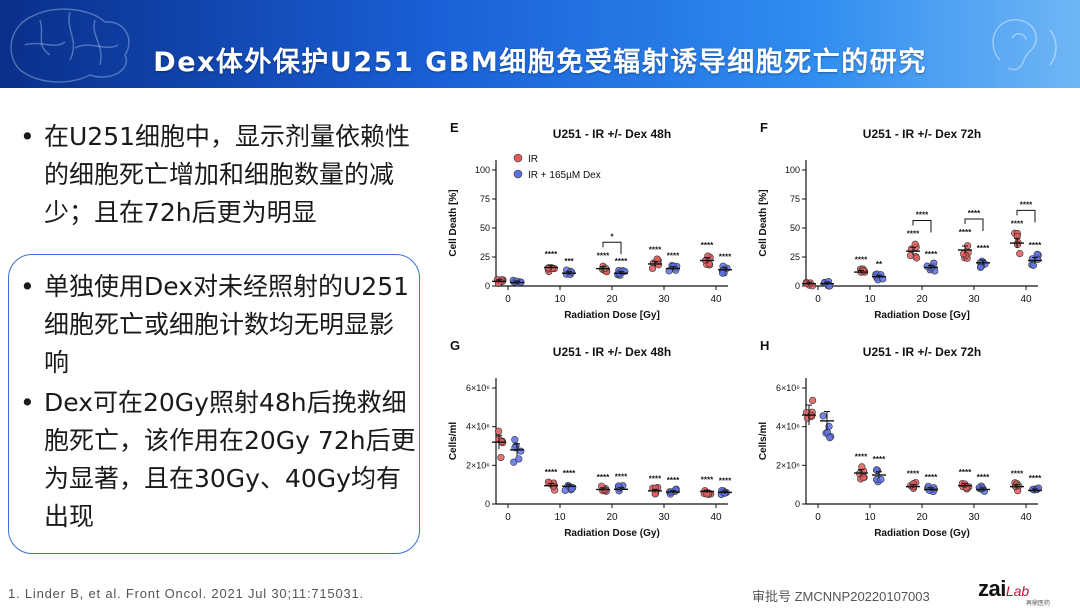  What do you see at coordinates (540, 44) in the screenshot?
I see `title-banner: Dex体外保护U251 GBM细胞免受辐射诱导细胞死亡的研究` at bounding box center [540, 44].